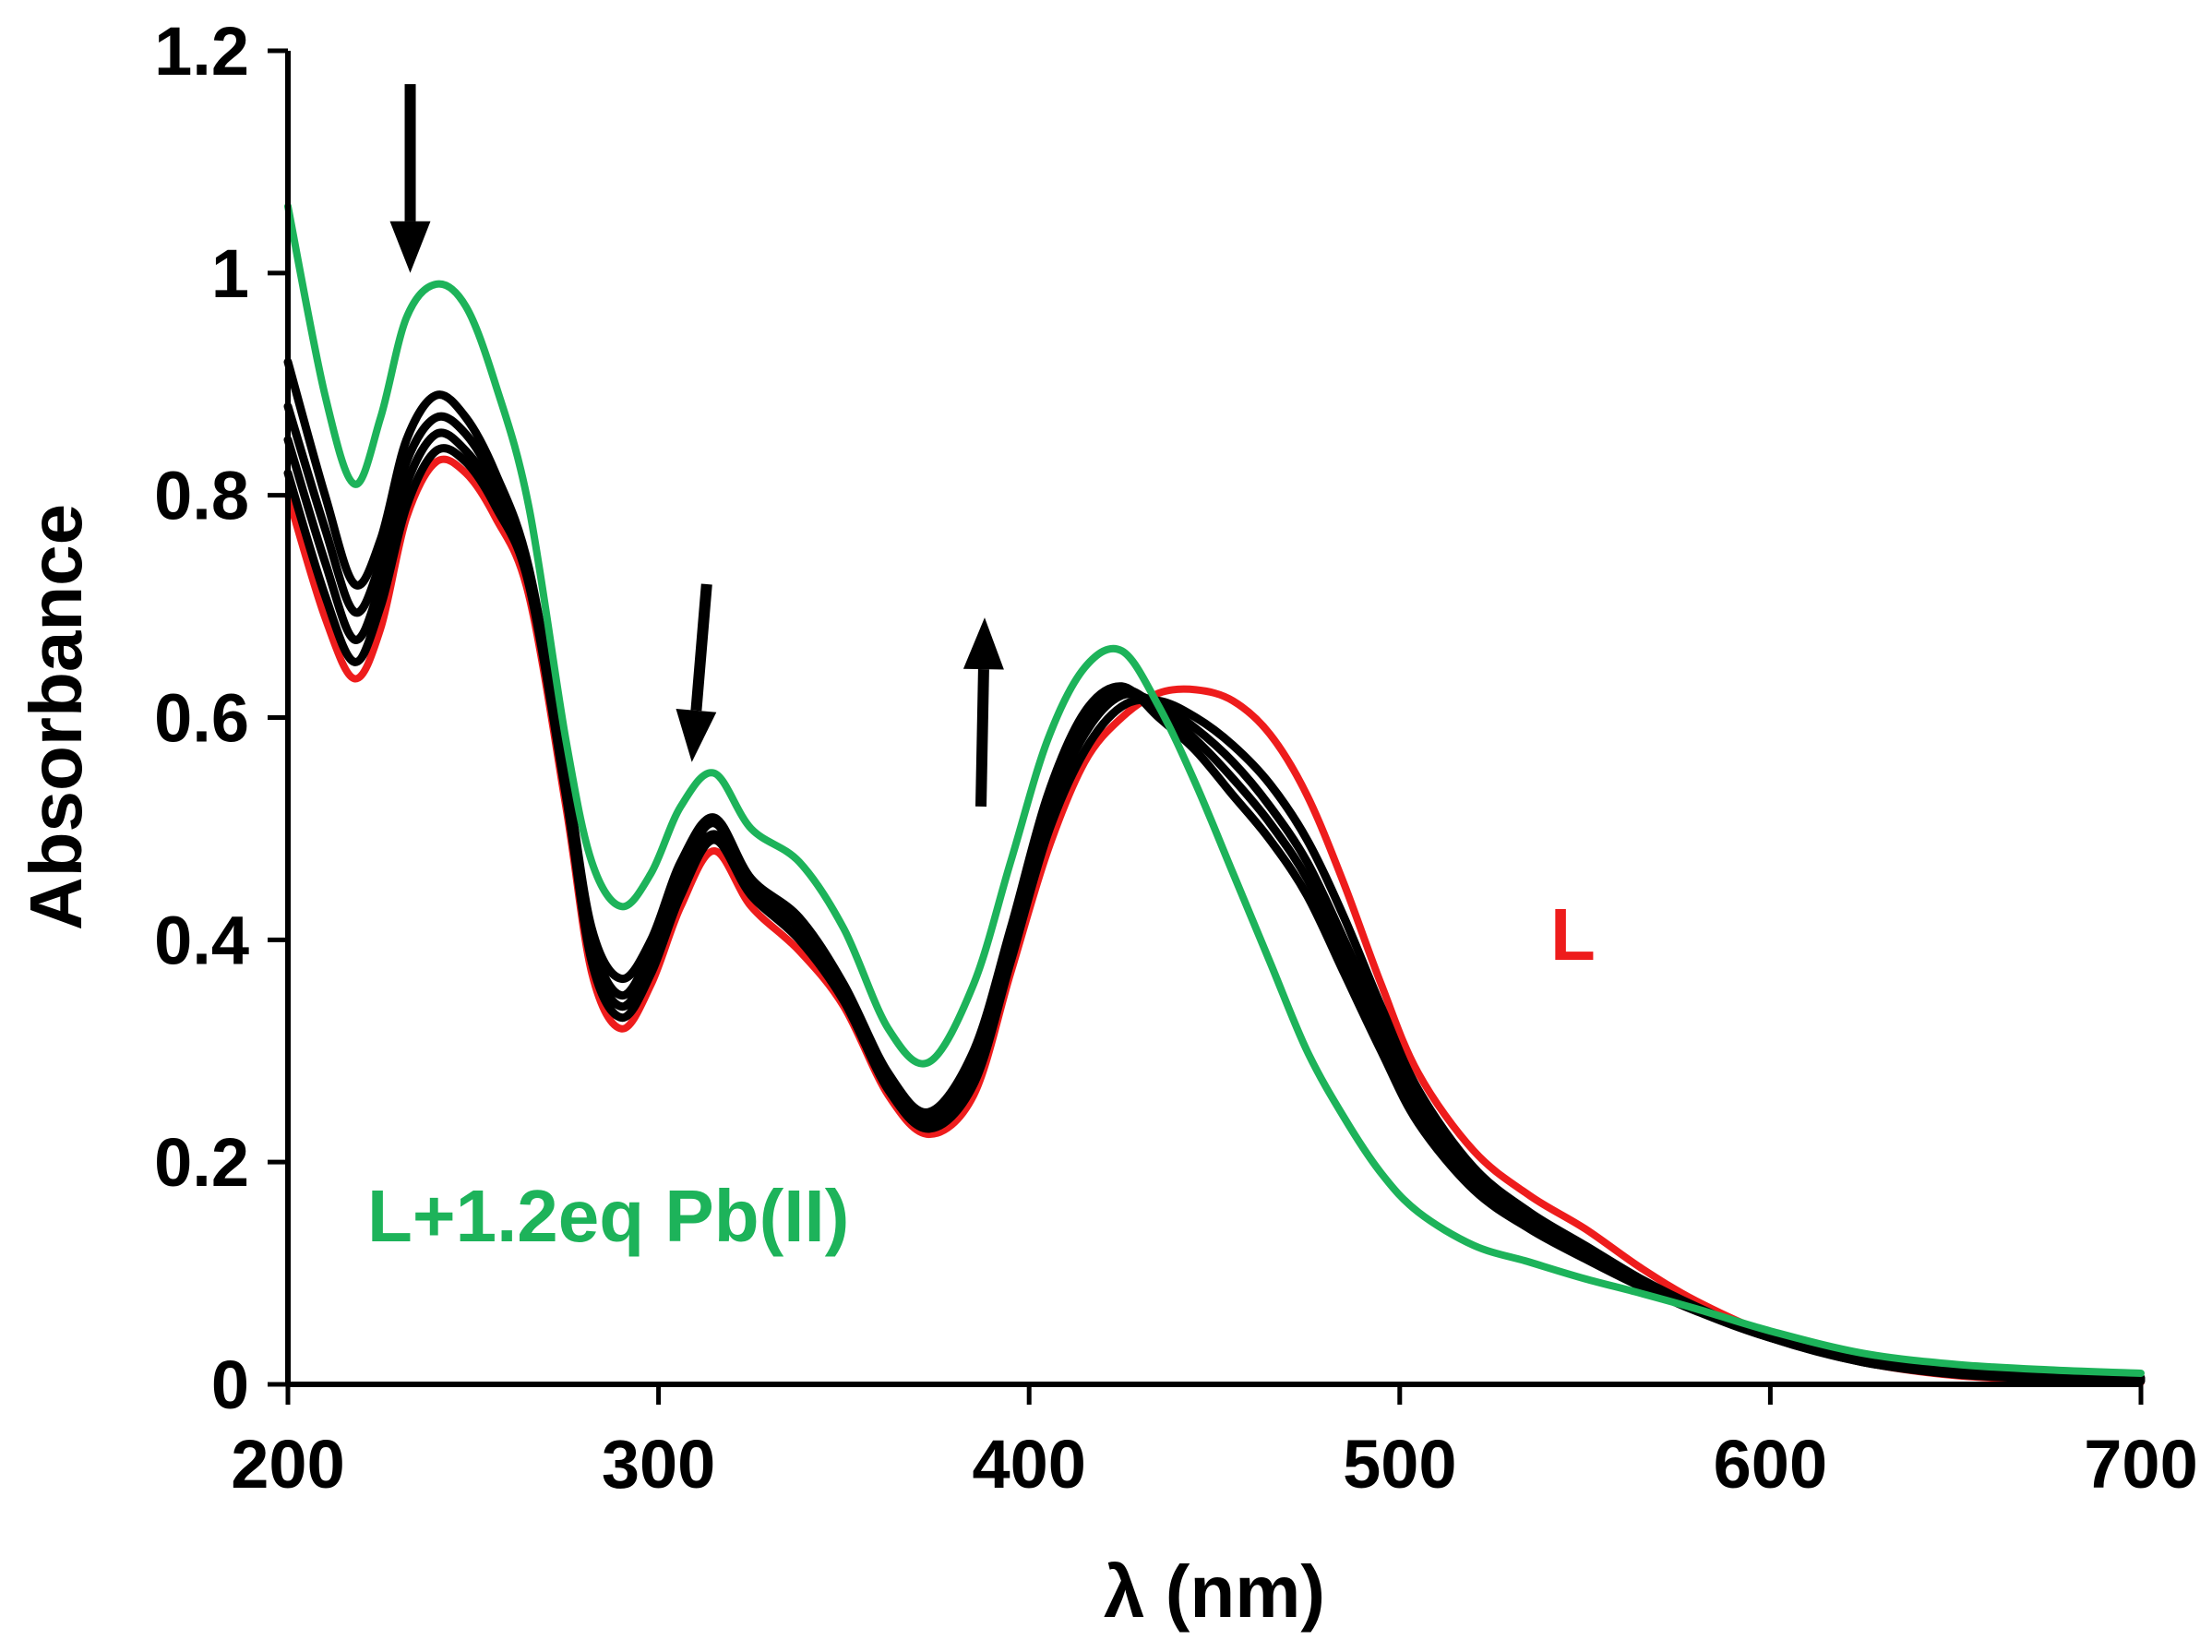 This screenshot has width=2212, height=1652. What do you see at coordinates (1399, 1464) in the screenshot?
I see `x-tick-label: 500` at bounding box center [1399, 1464].